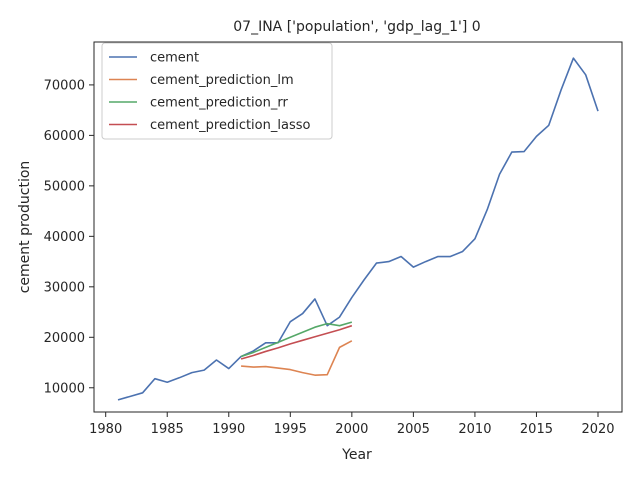 This screenshot has height=480, width=640. I want to click on x-tick-label: 2000, so click(351, 429).